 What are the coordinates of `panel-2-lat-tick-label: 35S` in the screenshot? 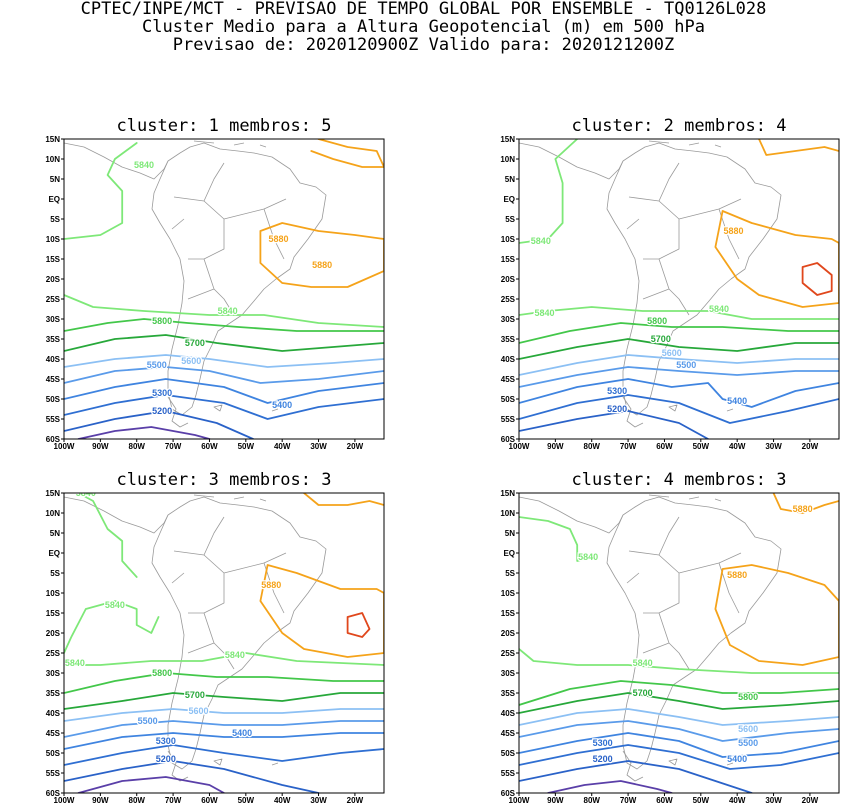 It's located at (508, 339).